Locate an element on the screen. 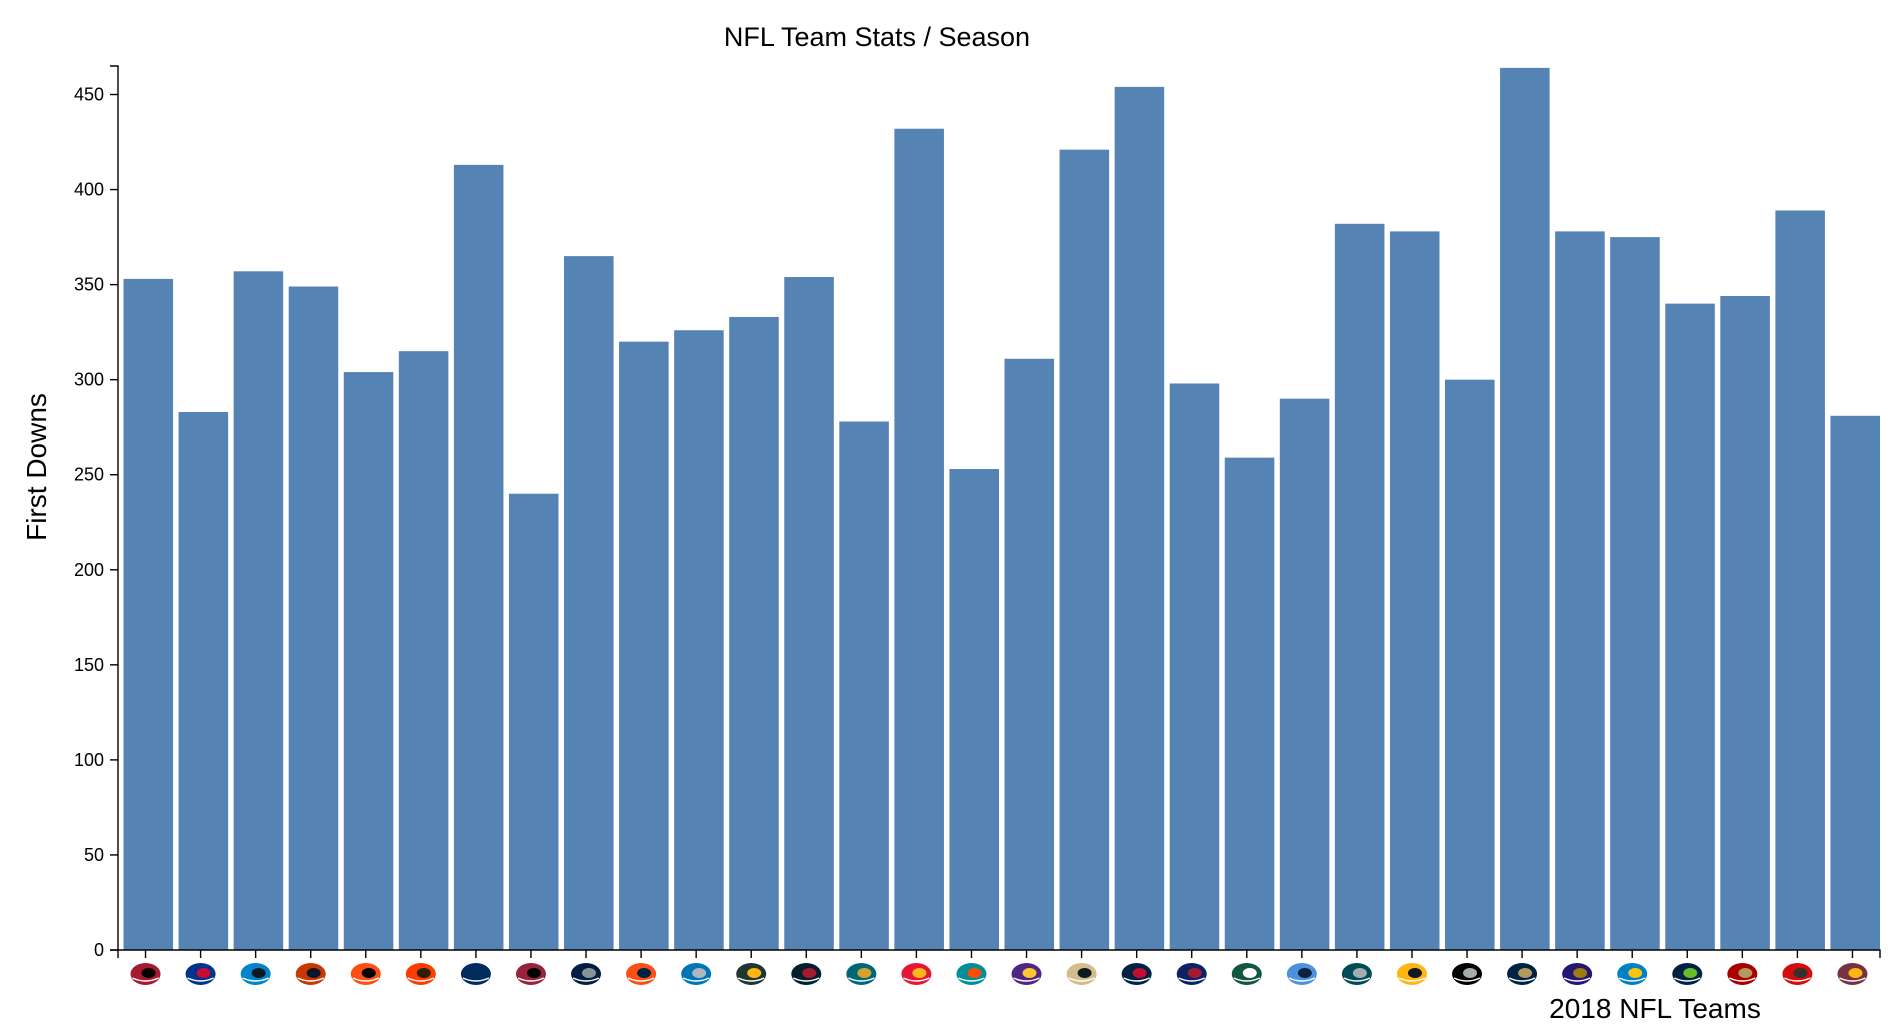  bar-lar is located at coordinates (1525, 508).